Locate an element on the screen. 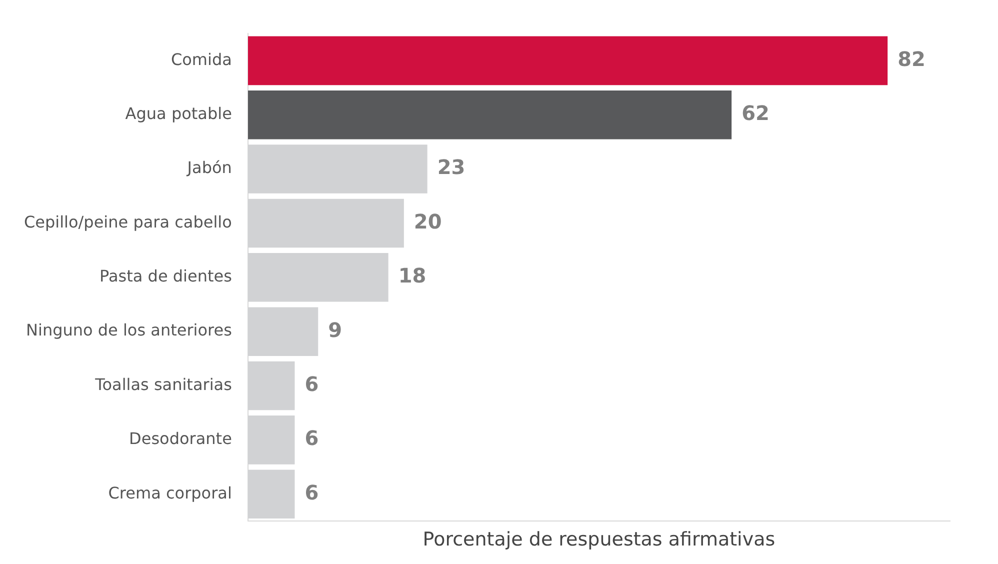 The image size is (998, 564). y-tick-label: Jabón is located at coordinates (209, 168).